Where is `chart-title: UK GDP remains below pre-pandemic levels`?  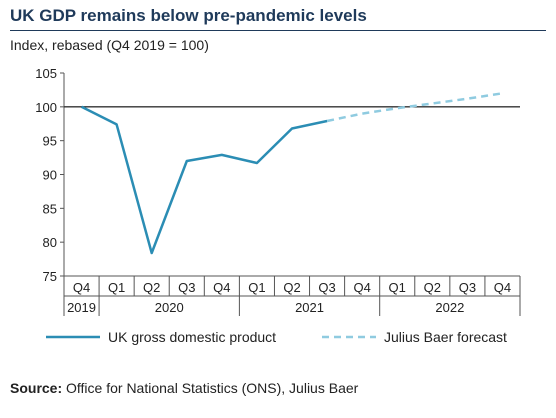 chart-title: UK GDP remains below pre-pandemic levels is located at coordinates (188, 15).